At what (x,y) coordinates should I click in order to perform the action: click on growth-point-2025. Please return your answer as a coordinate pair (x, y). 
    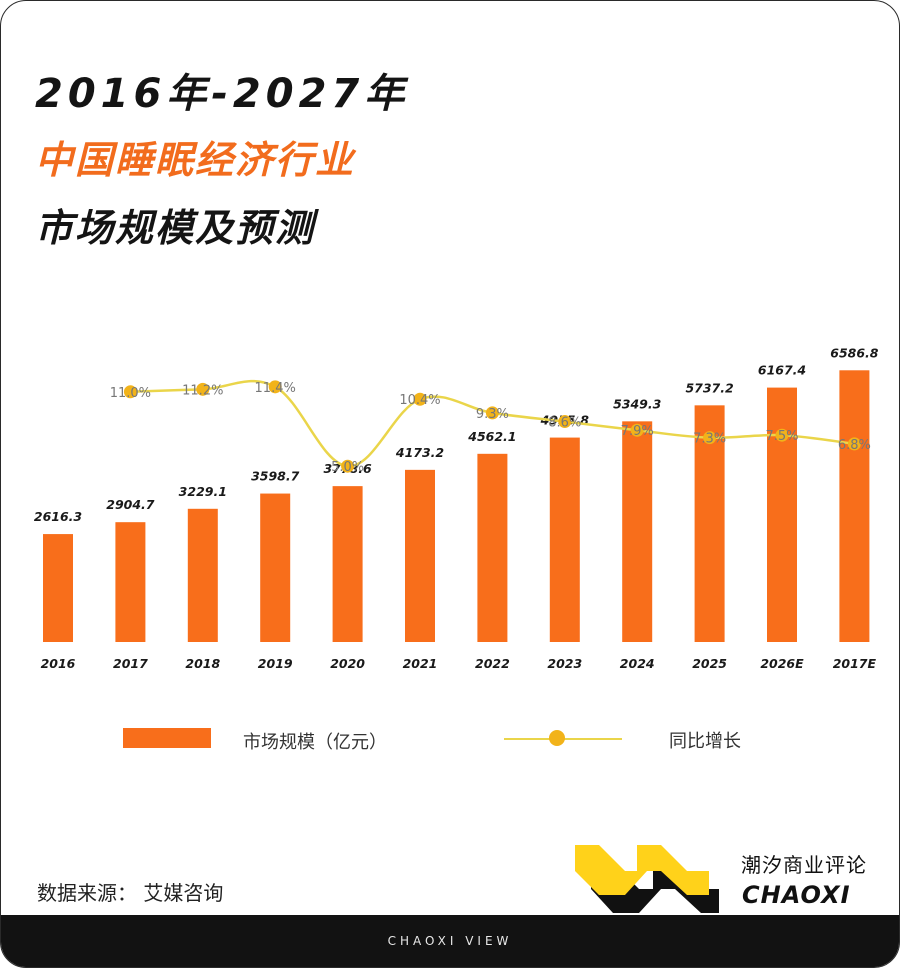
    Looking at the image, I should click on (710, 438).